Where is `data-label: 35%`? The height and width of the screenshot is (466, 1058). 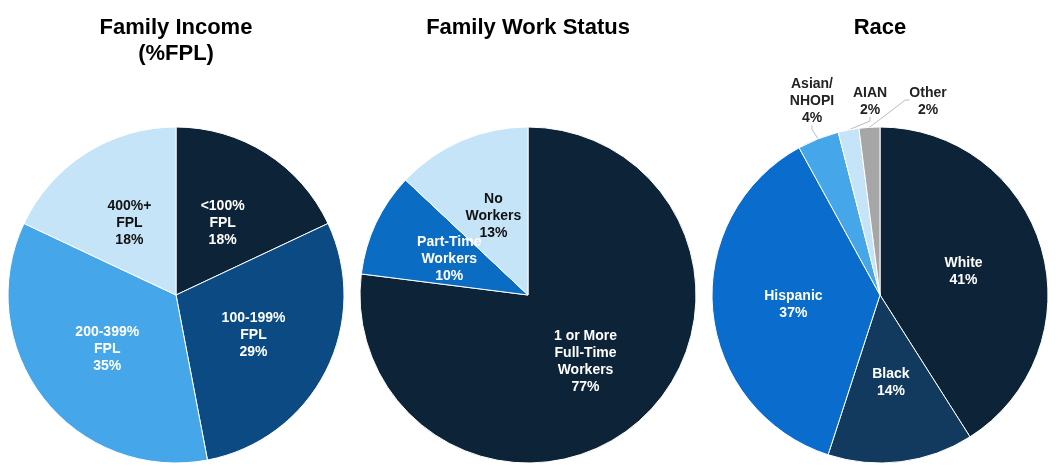
data-label: 35% is located at coordinates (107, 365).